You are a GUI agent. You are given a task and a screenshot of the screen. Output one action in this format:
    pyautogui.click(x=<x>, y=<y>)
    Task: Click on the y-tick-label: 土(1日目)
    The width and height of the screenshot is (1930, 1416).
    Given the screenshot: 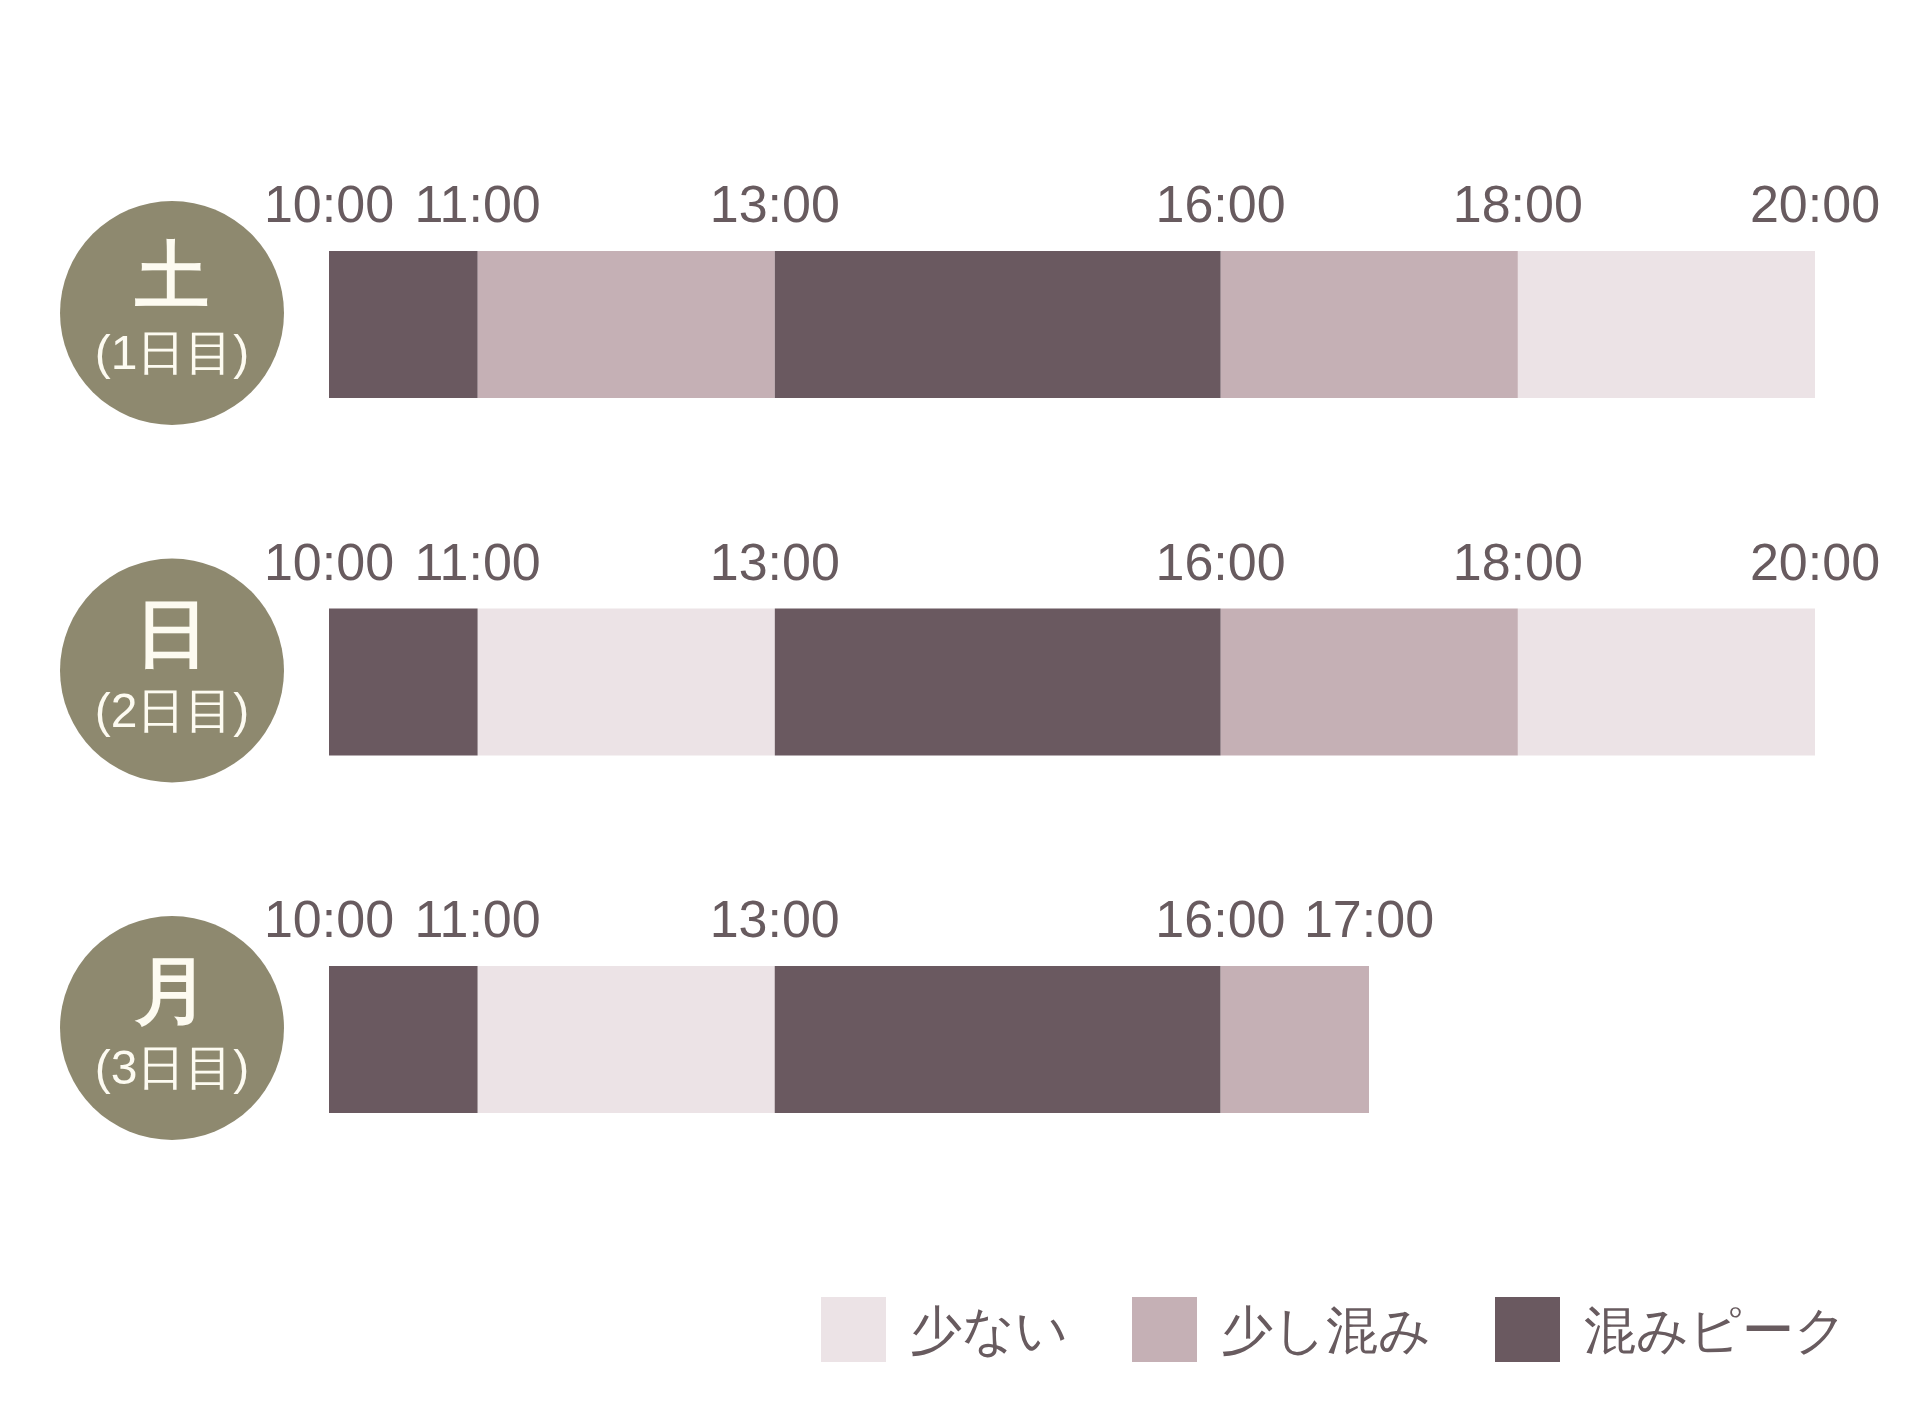 What is the action you would take?
    pyautogui.click(x=172, y=306)
    